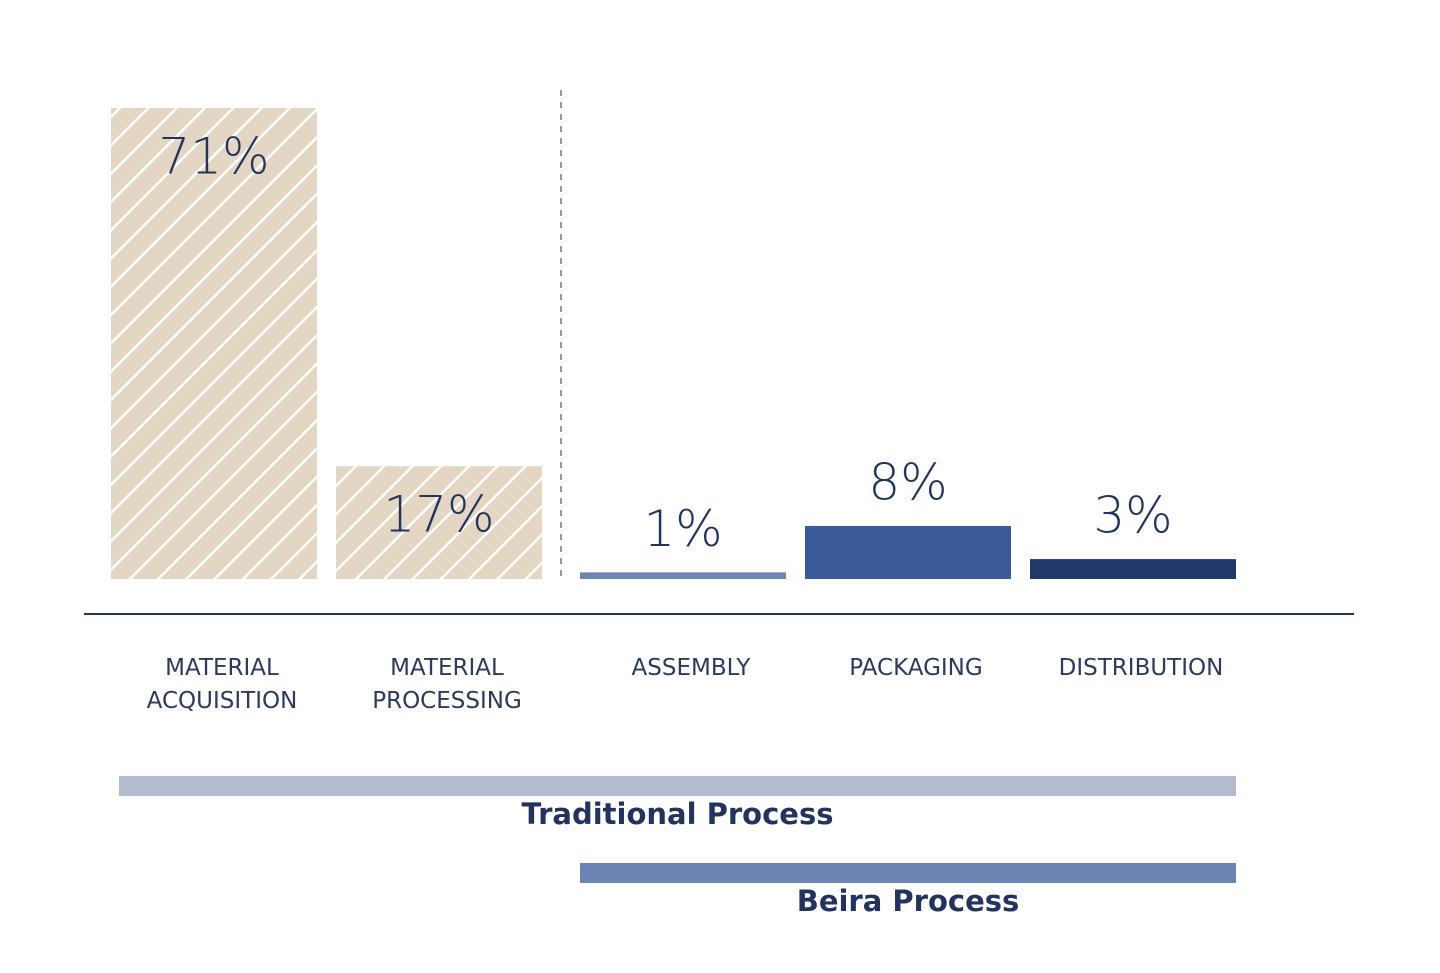  What do you see at coordinates (677, 814) in the screenshot?
I see `group-label: Traditional Process` at bounding box center [677, 814].